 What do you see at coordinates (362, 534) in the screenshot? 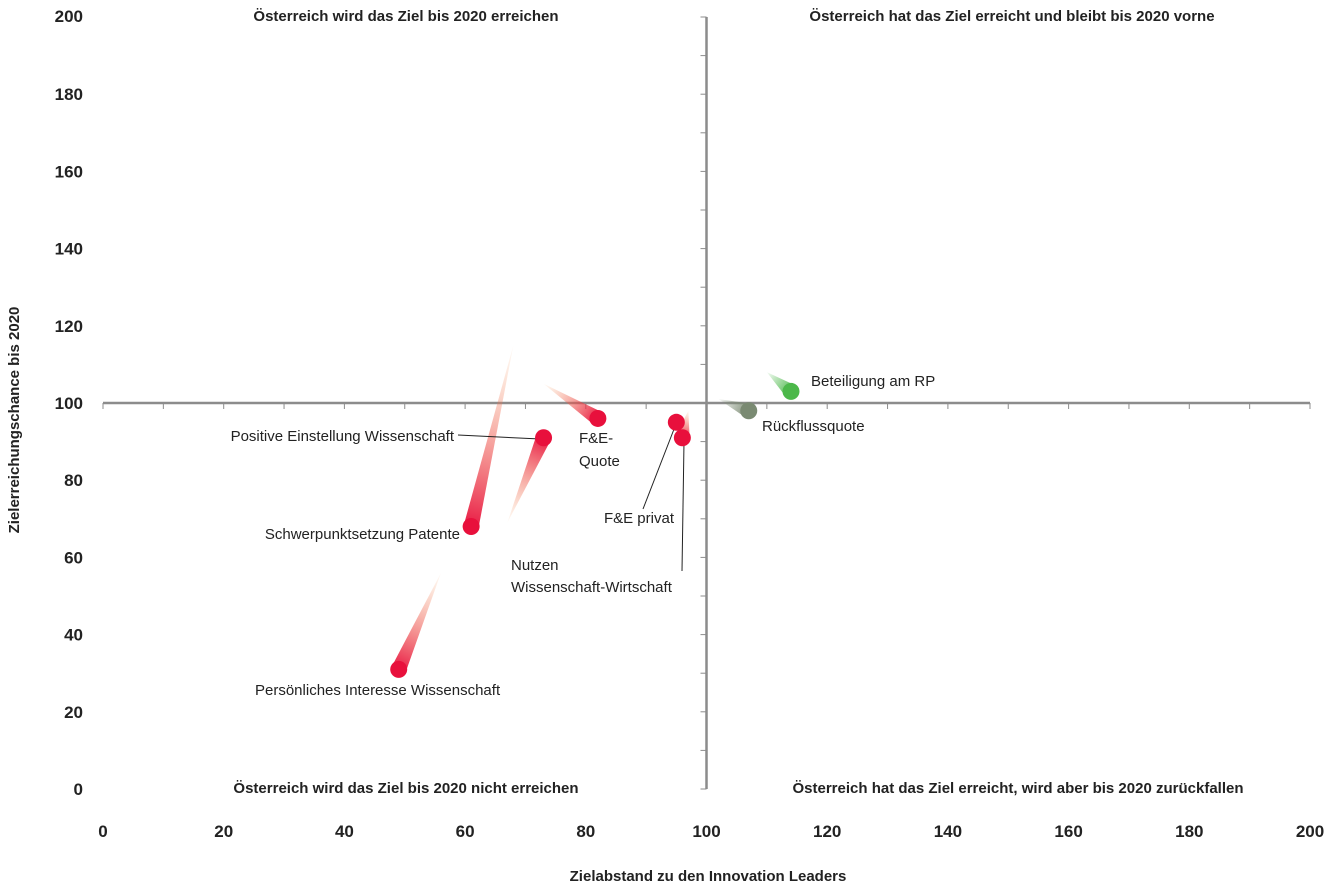
I see `point-label: Schwerpunktsetzung Patente` at bounding box center [362, 534].